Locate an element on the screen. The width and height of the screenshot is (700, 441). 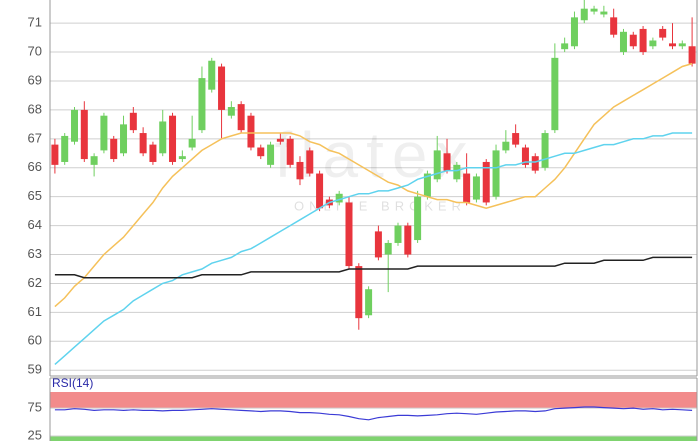
rsi-label: RSI(14) is located at coordinates (72, 383).